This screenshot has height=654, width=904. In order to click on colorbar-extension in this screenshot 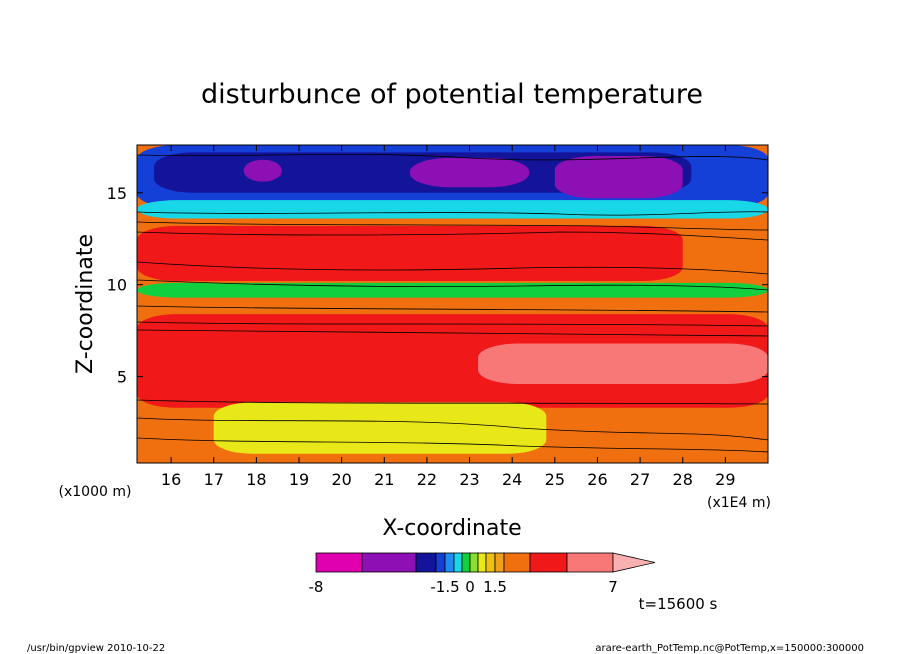, I will do `click(634, 562)`.